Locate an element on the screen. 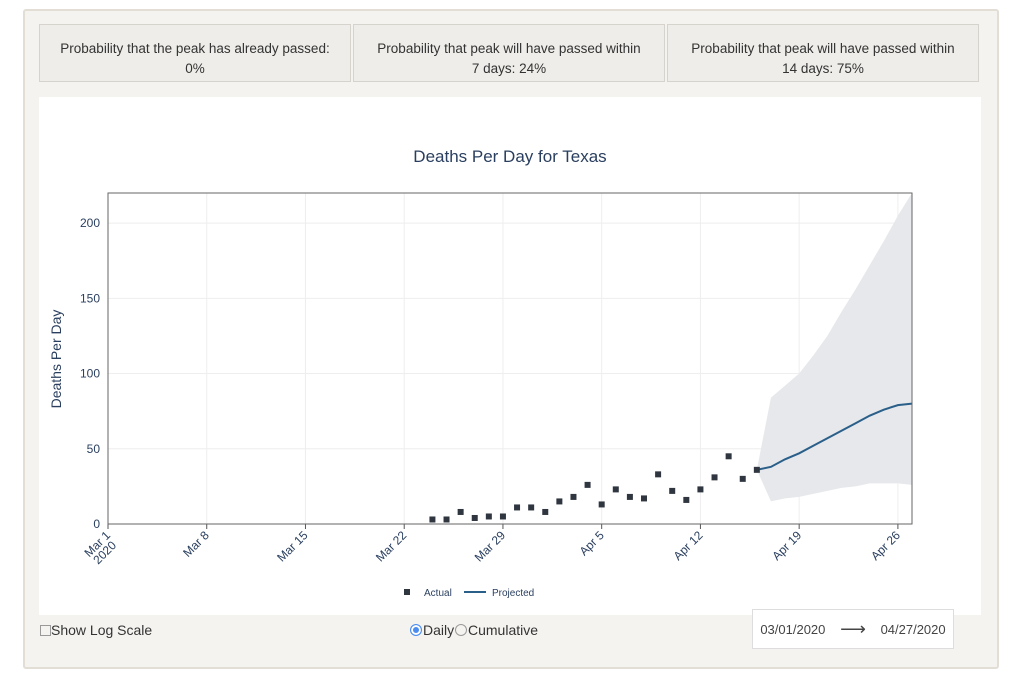 Image resolution: width=1024 pixels, height=696 pixels. log-scale-label: Show Log Scale is located at coordinates (102, 630).